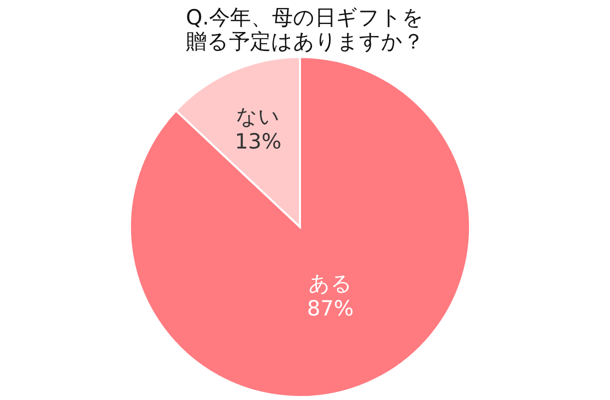 This screenshot has width=610, height=400. Describe the element at coordinates (330, 283) in the screenshot. I see `slice-label: ある` at that location.